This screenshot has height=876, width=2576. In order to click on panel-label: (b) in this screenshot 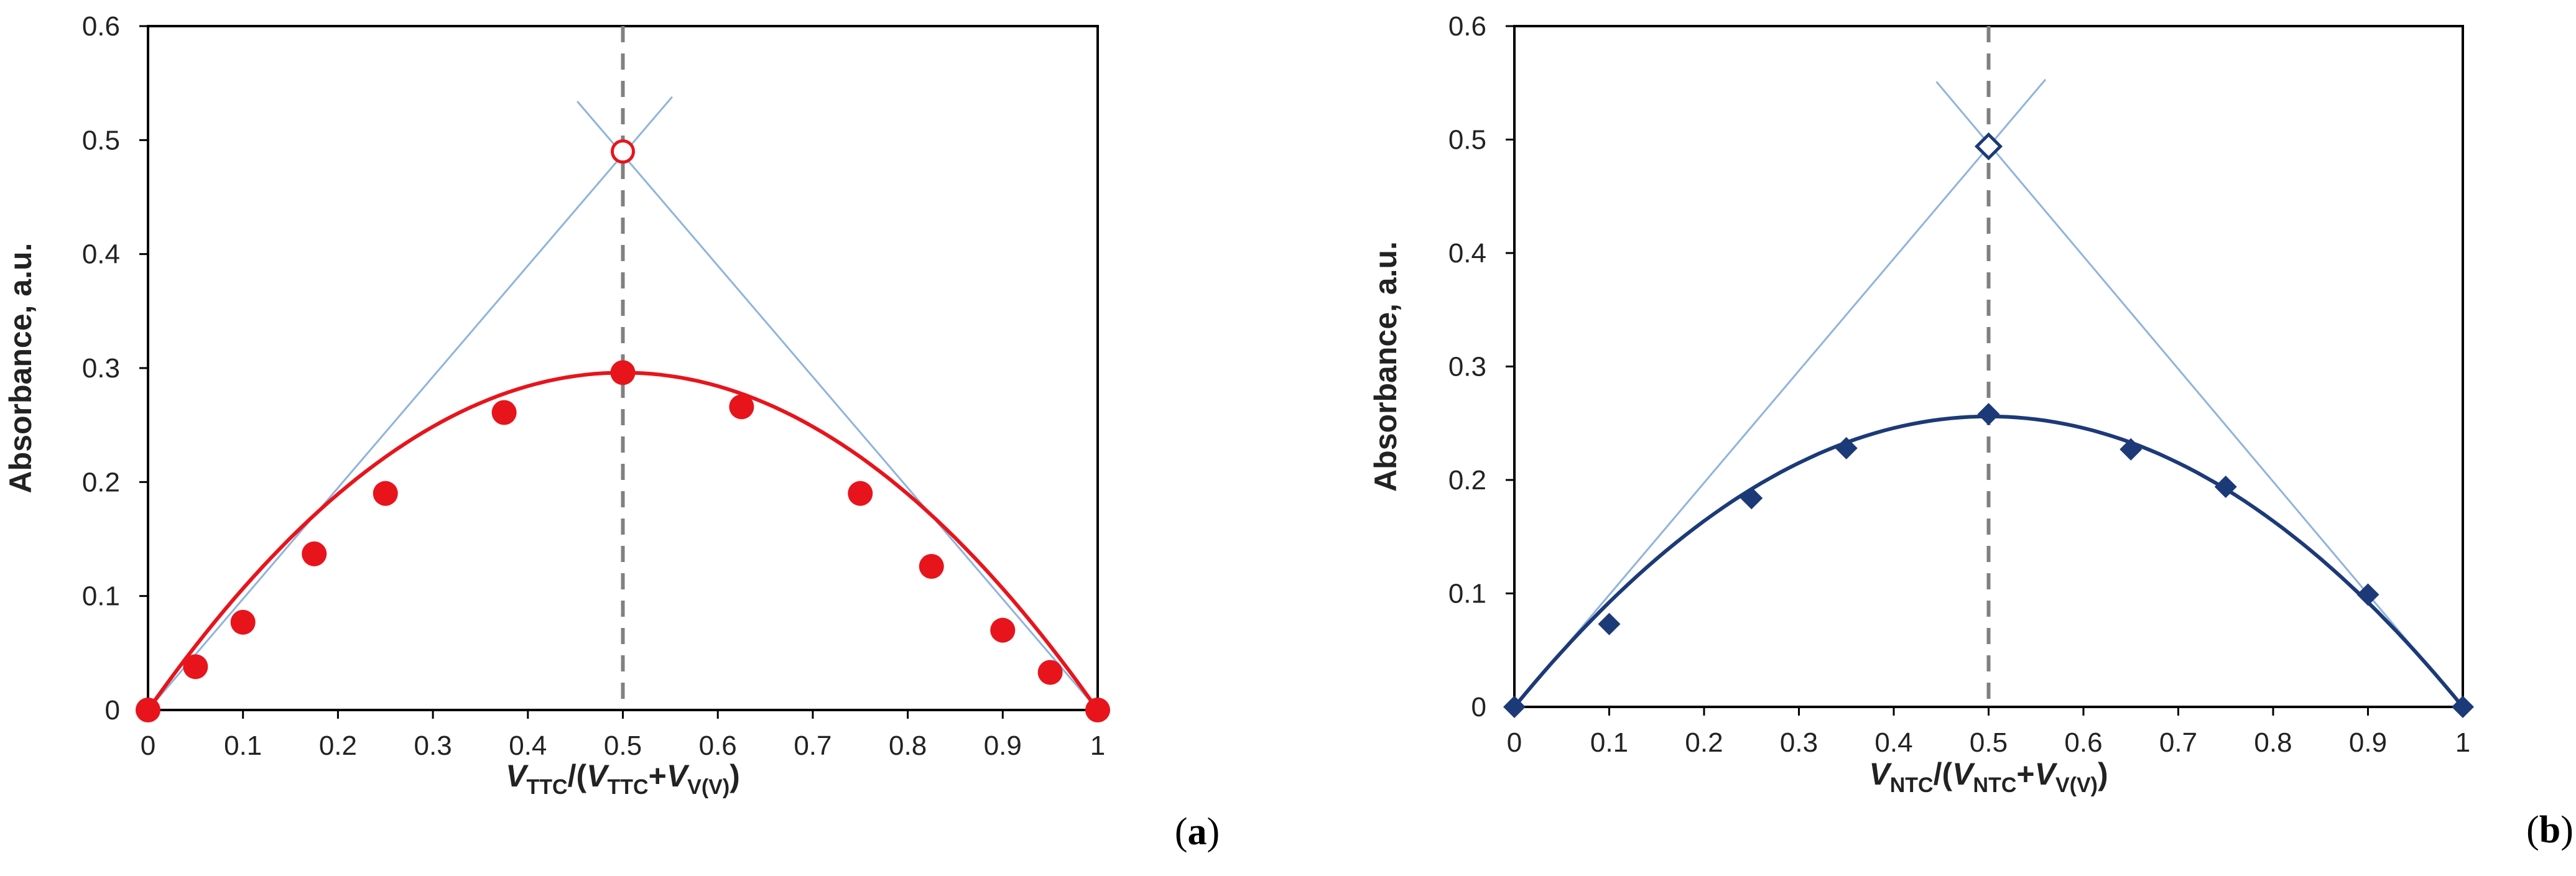, I will do `click(2550, 830)`.